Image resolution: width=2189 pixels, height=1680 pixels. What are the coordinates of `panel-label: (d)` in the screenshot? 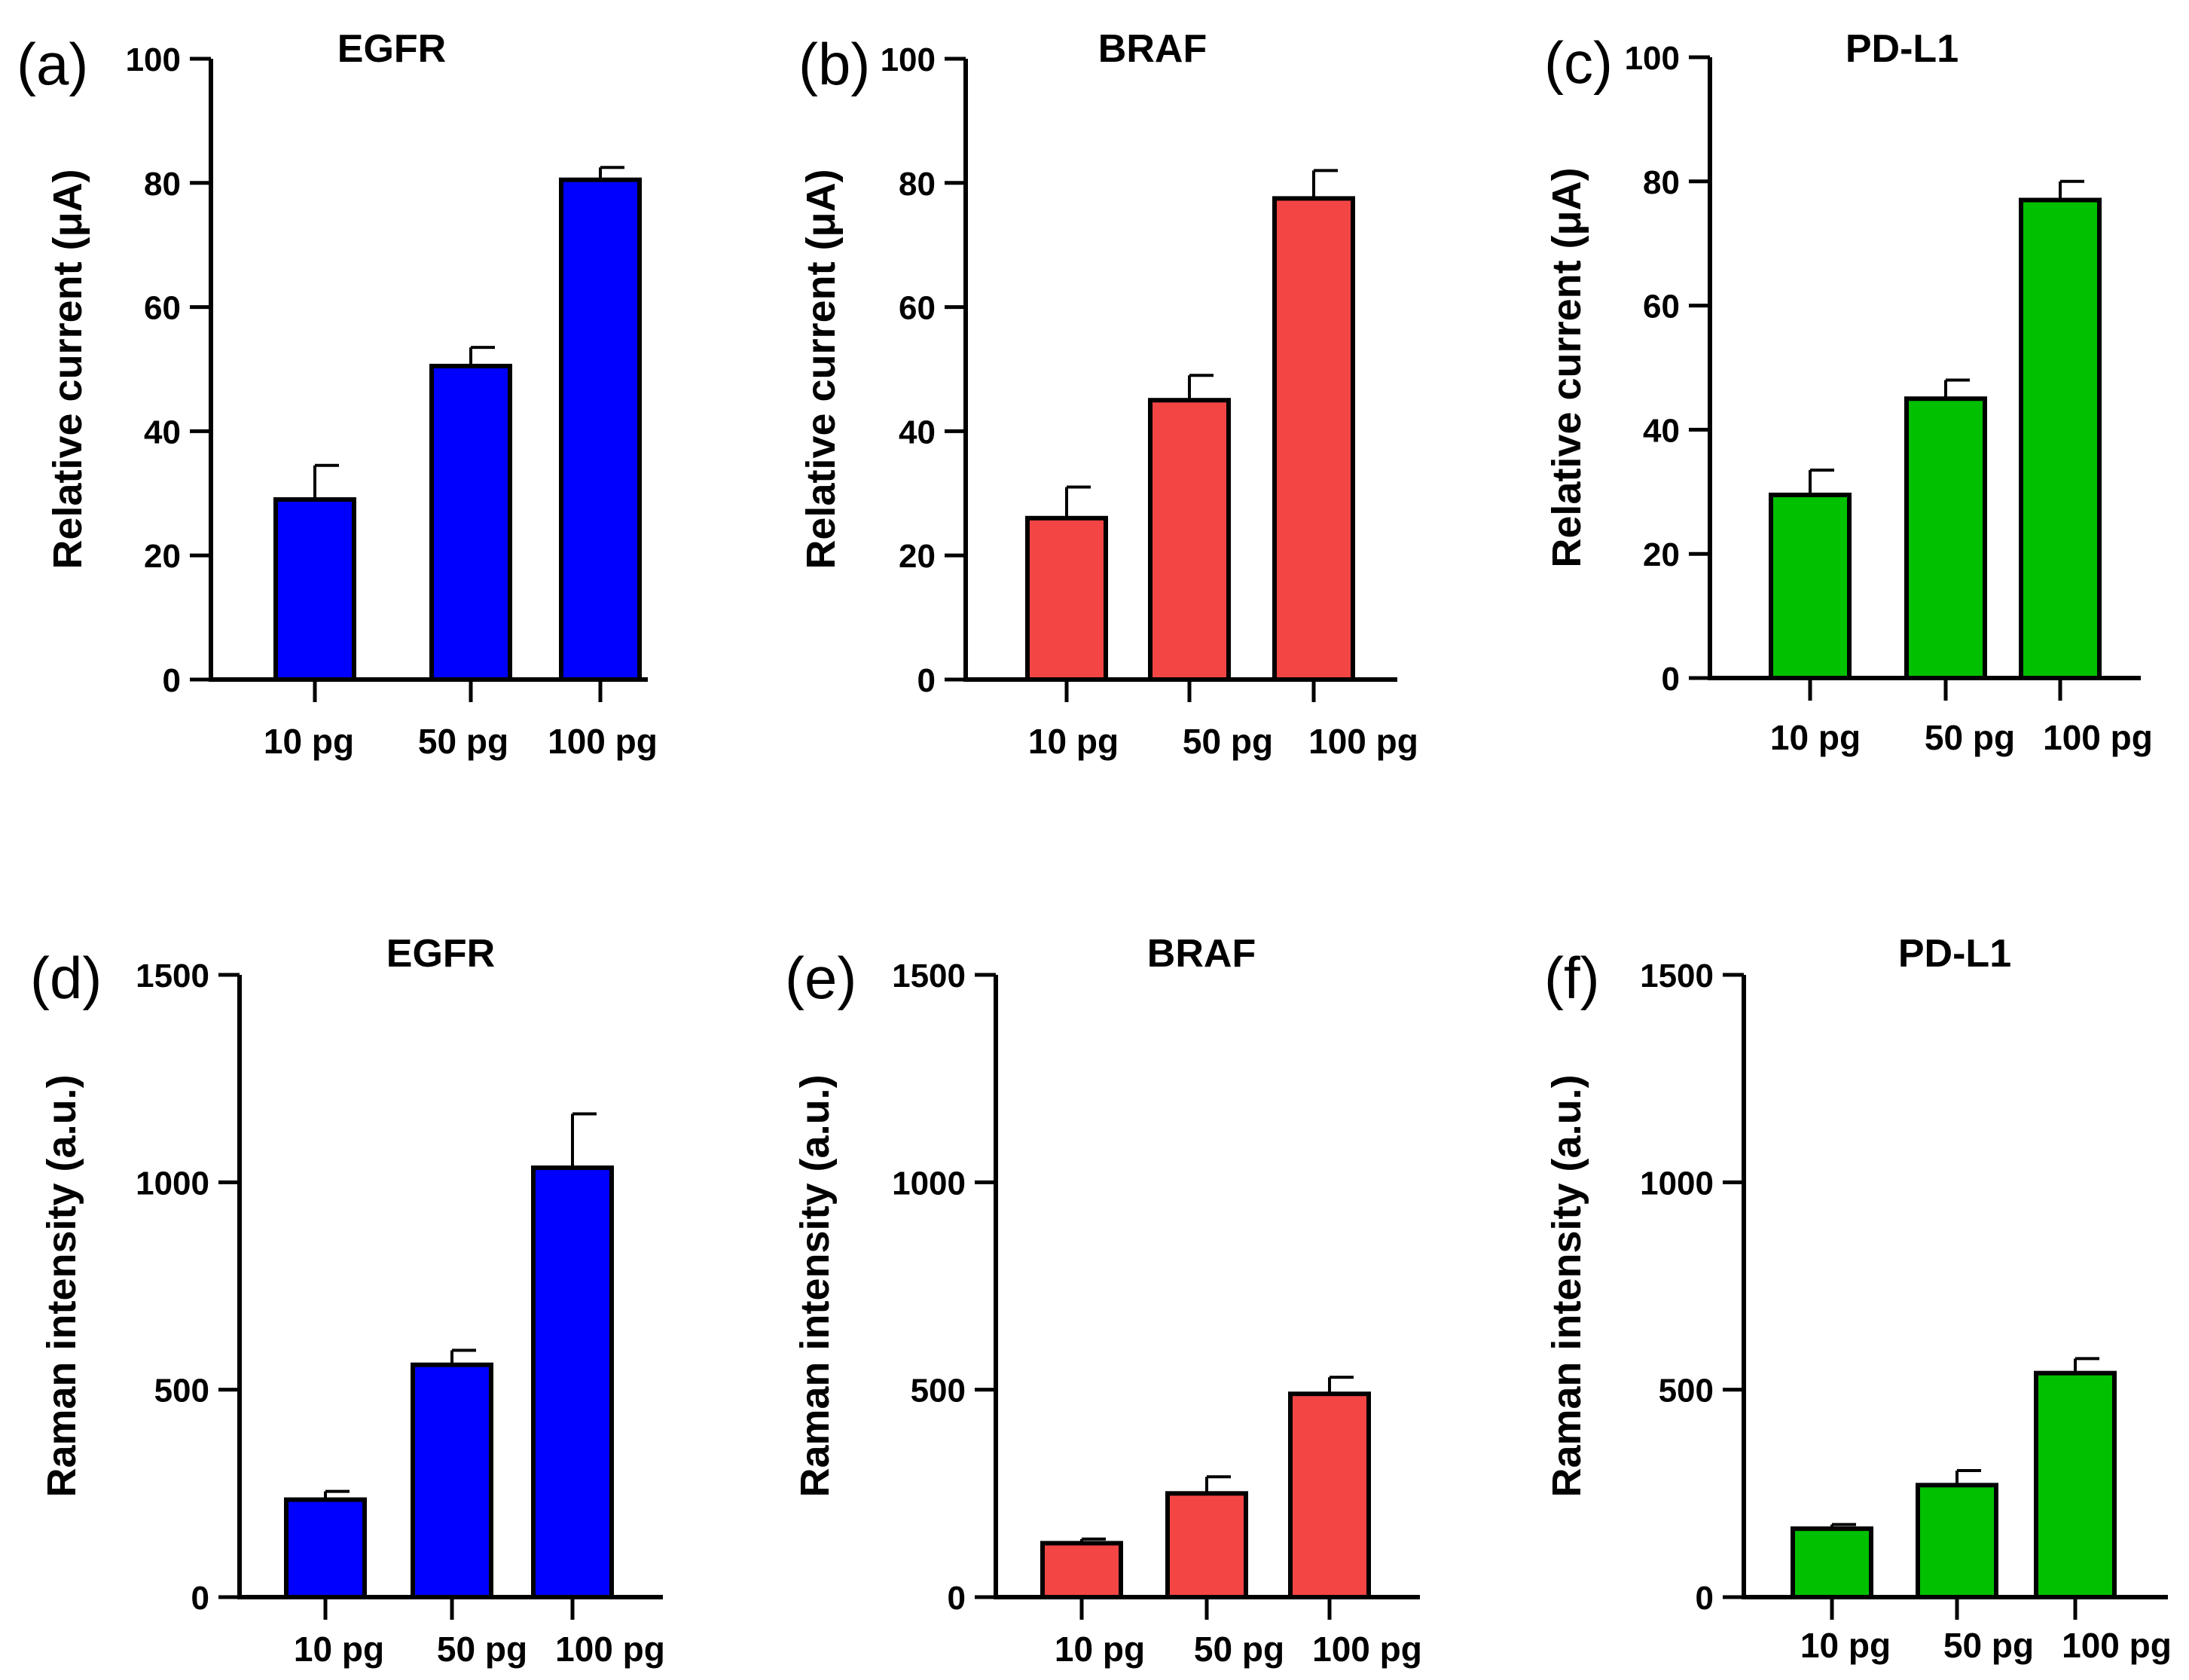 It's located at (66, 978).